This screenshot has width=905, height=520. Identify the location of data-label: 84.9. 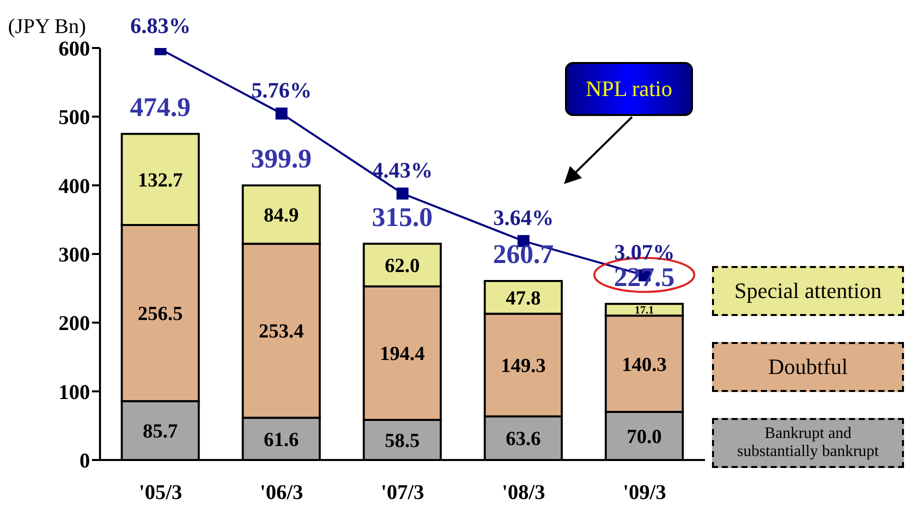
(281, 215).